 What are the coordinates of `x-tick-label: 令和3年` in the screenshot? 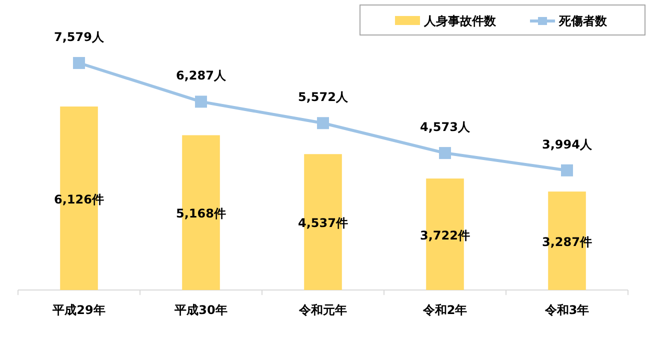 It's located at (567, 310).